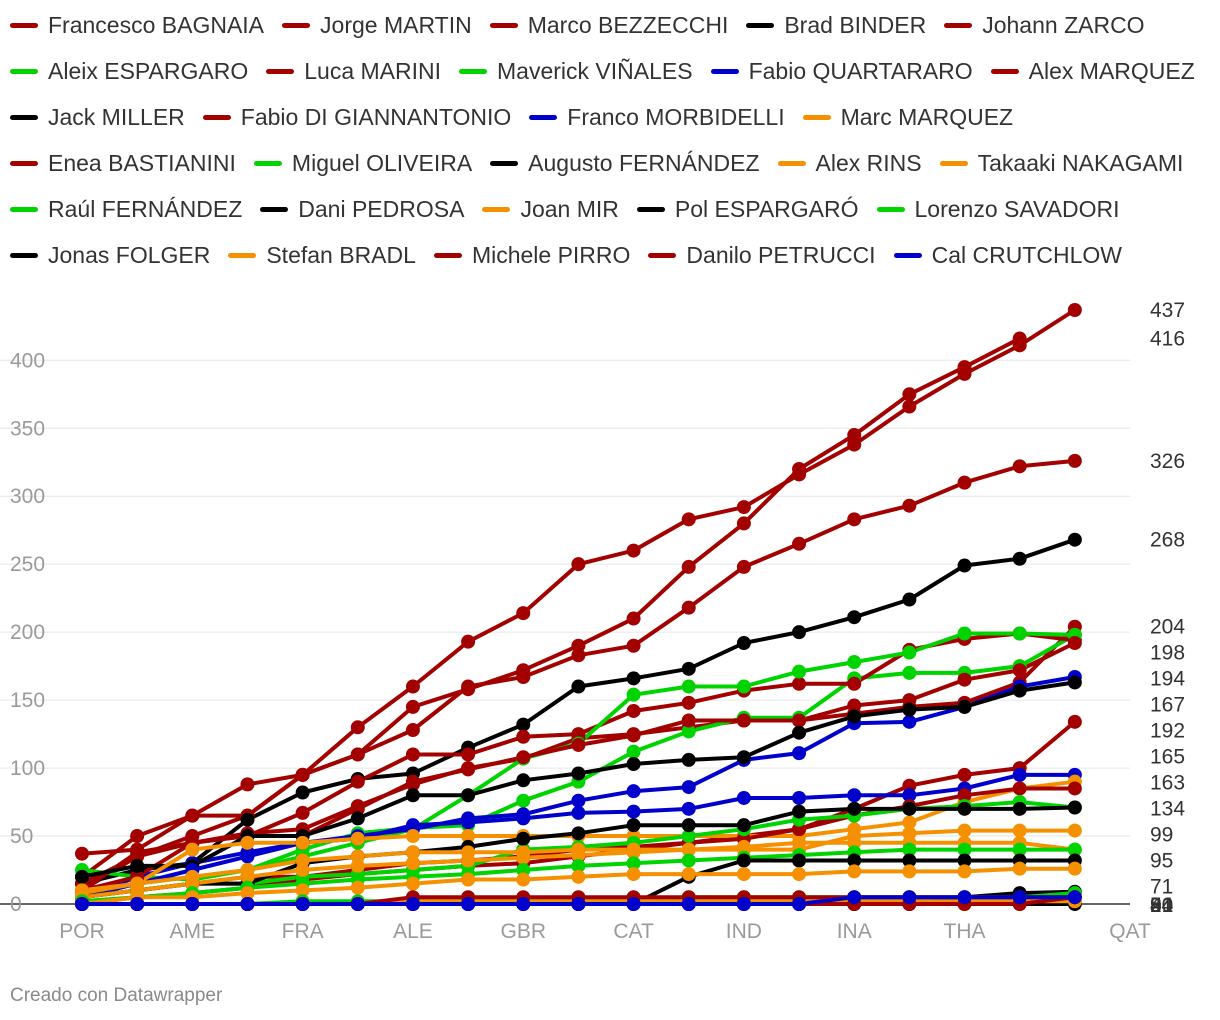 The width and height of the screenshot is (1220, 1020). I want to click on legend-label: Jorge MARTIN, so click(396, 25).